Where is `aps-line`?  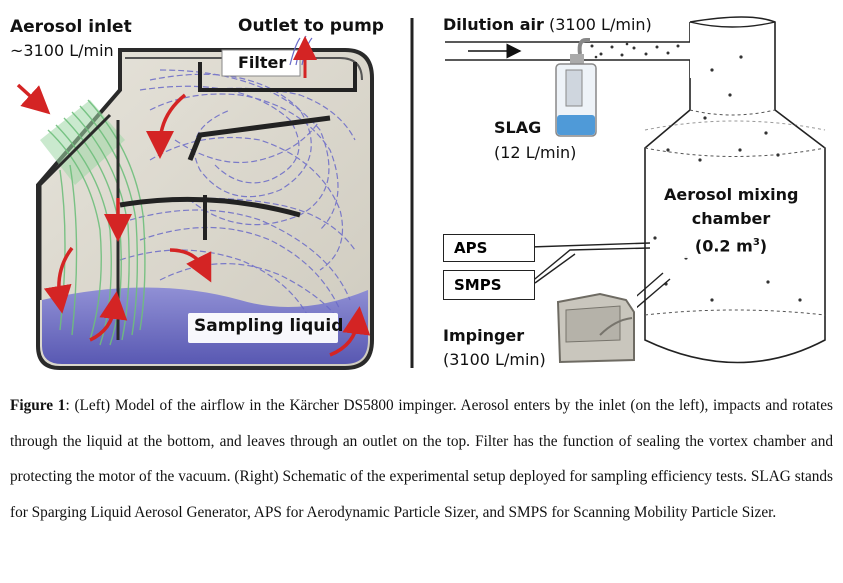
aps-line is located at coordinates (590, 245).